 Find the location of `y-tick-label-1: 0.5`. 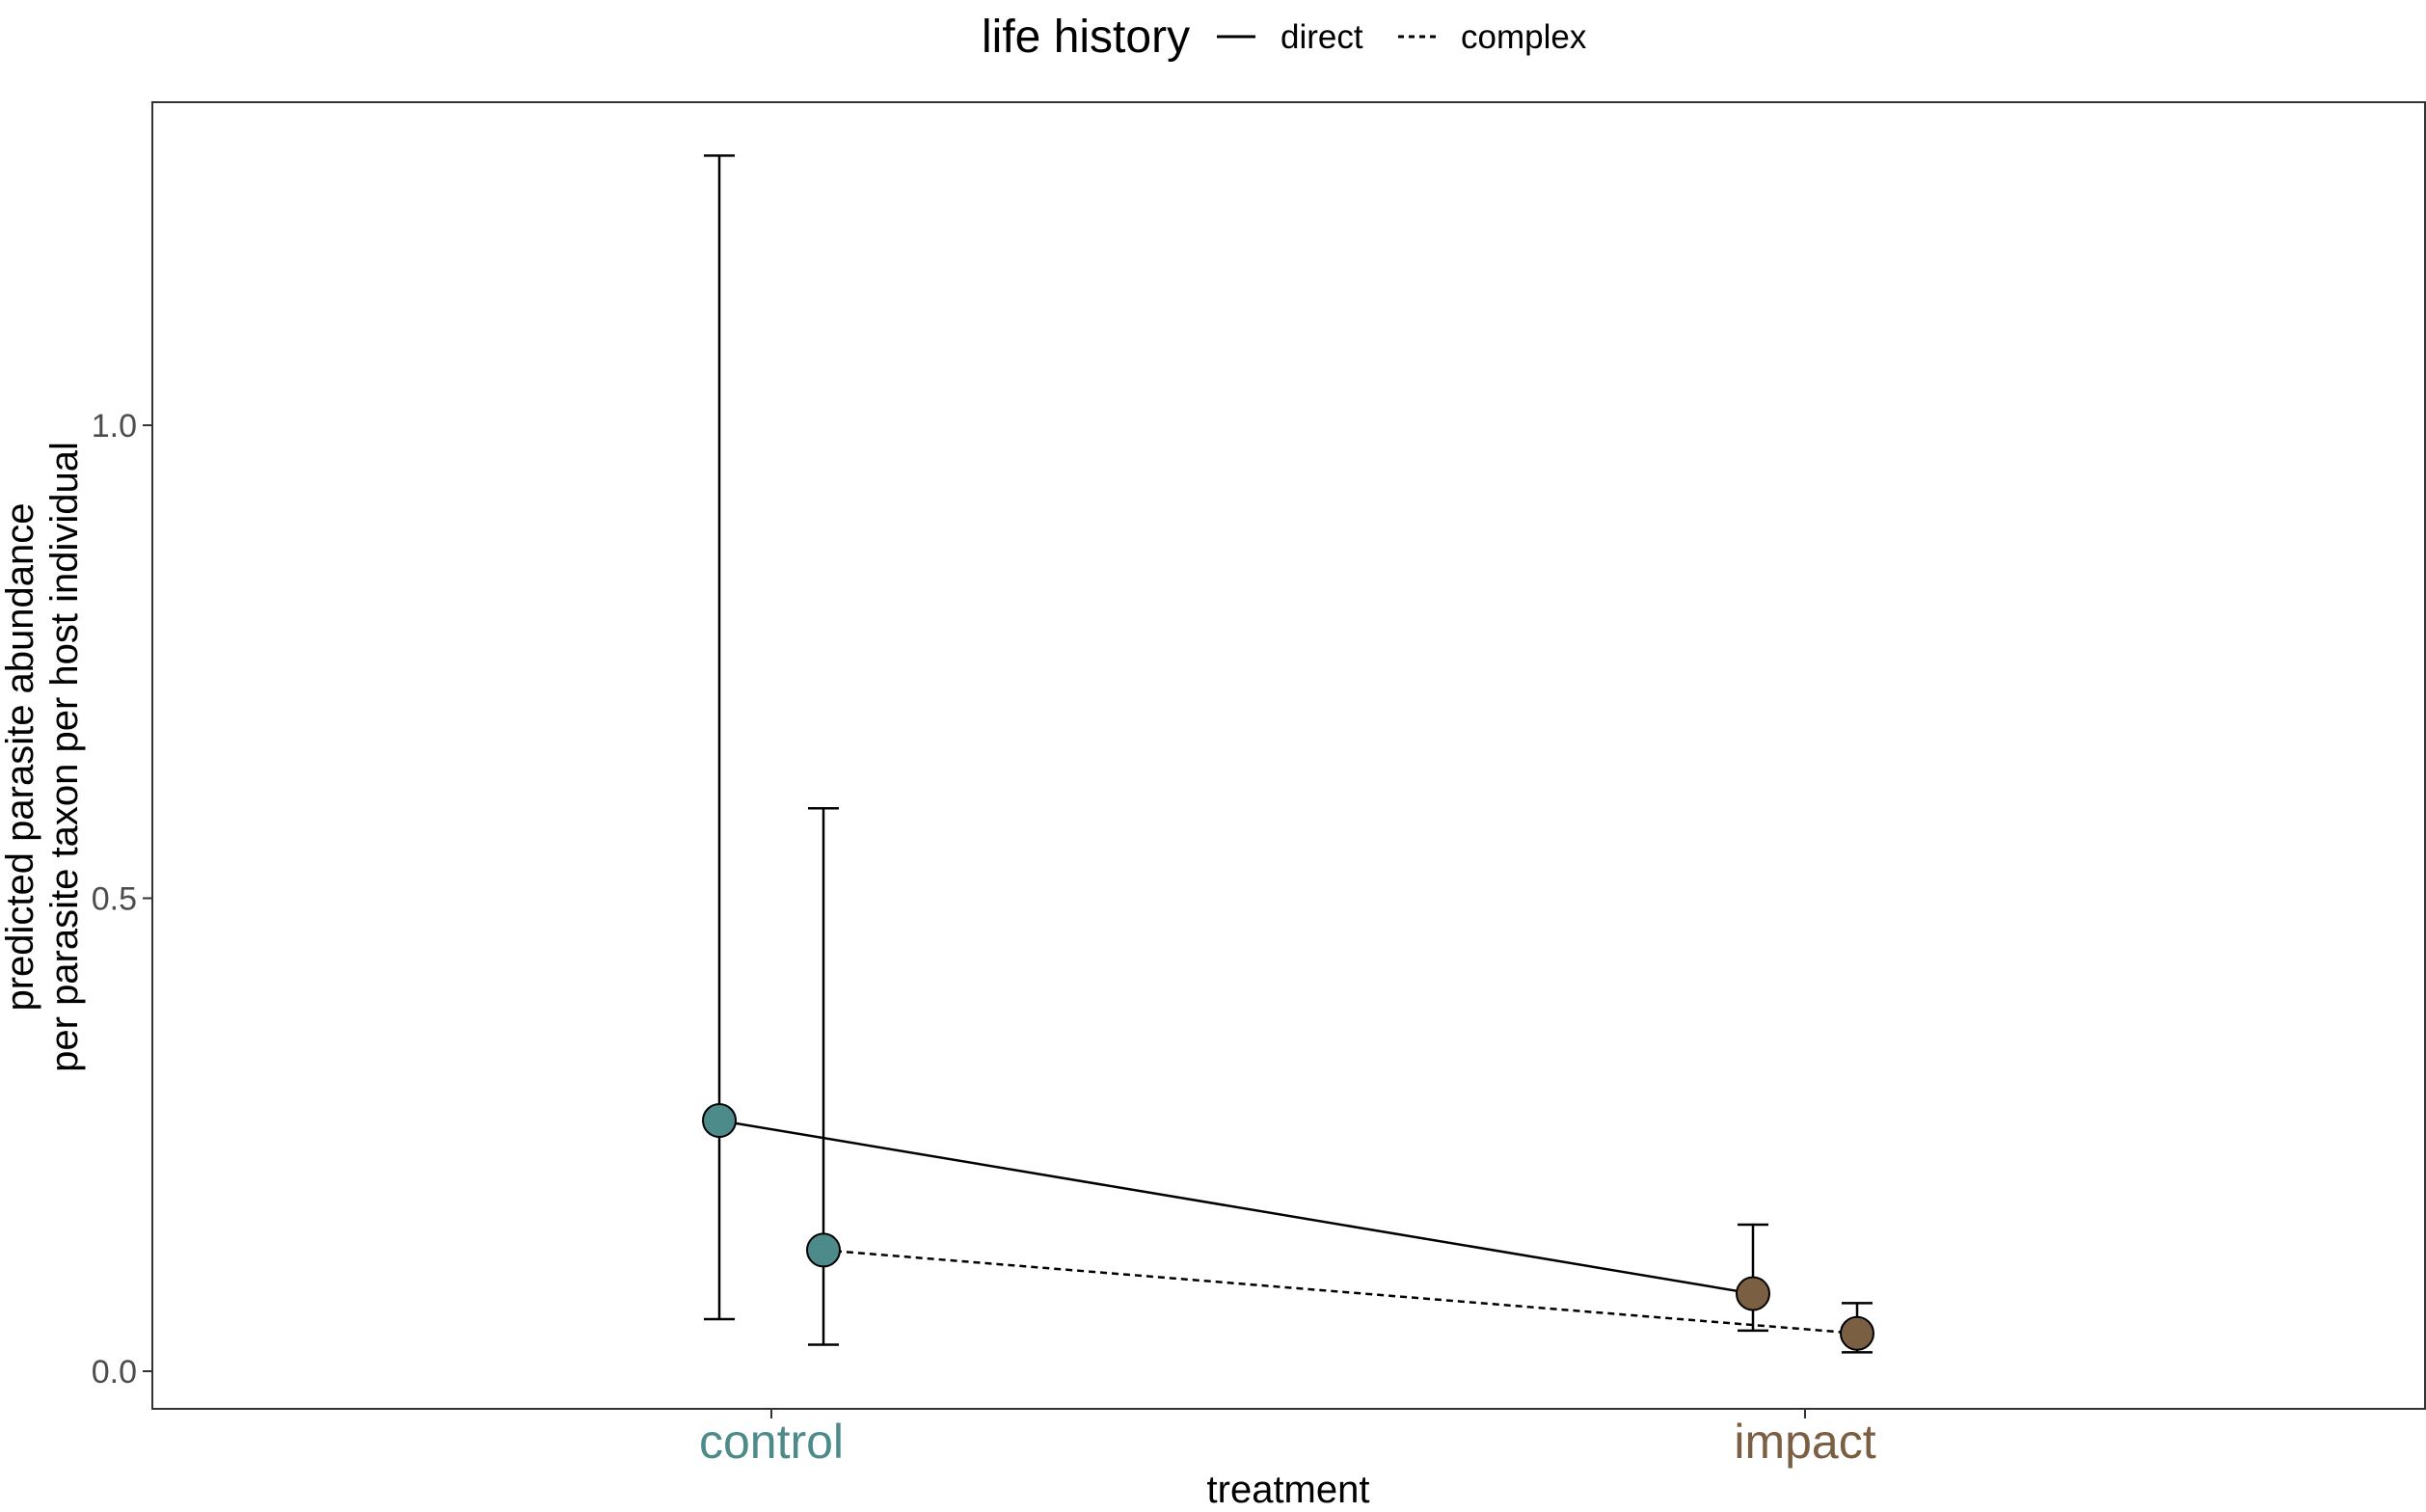

y-tick-label-1: 0.5 is located at coordinates (115, 899).